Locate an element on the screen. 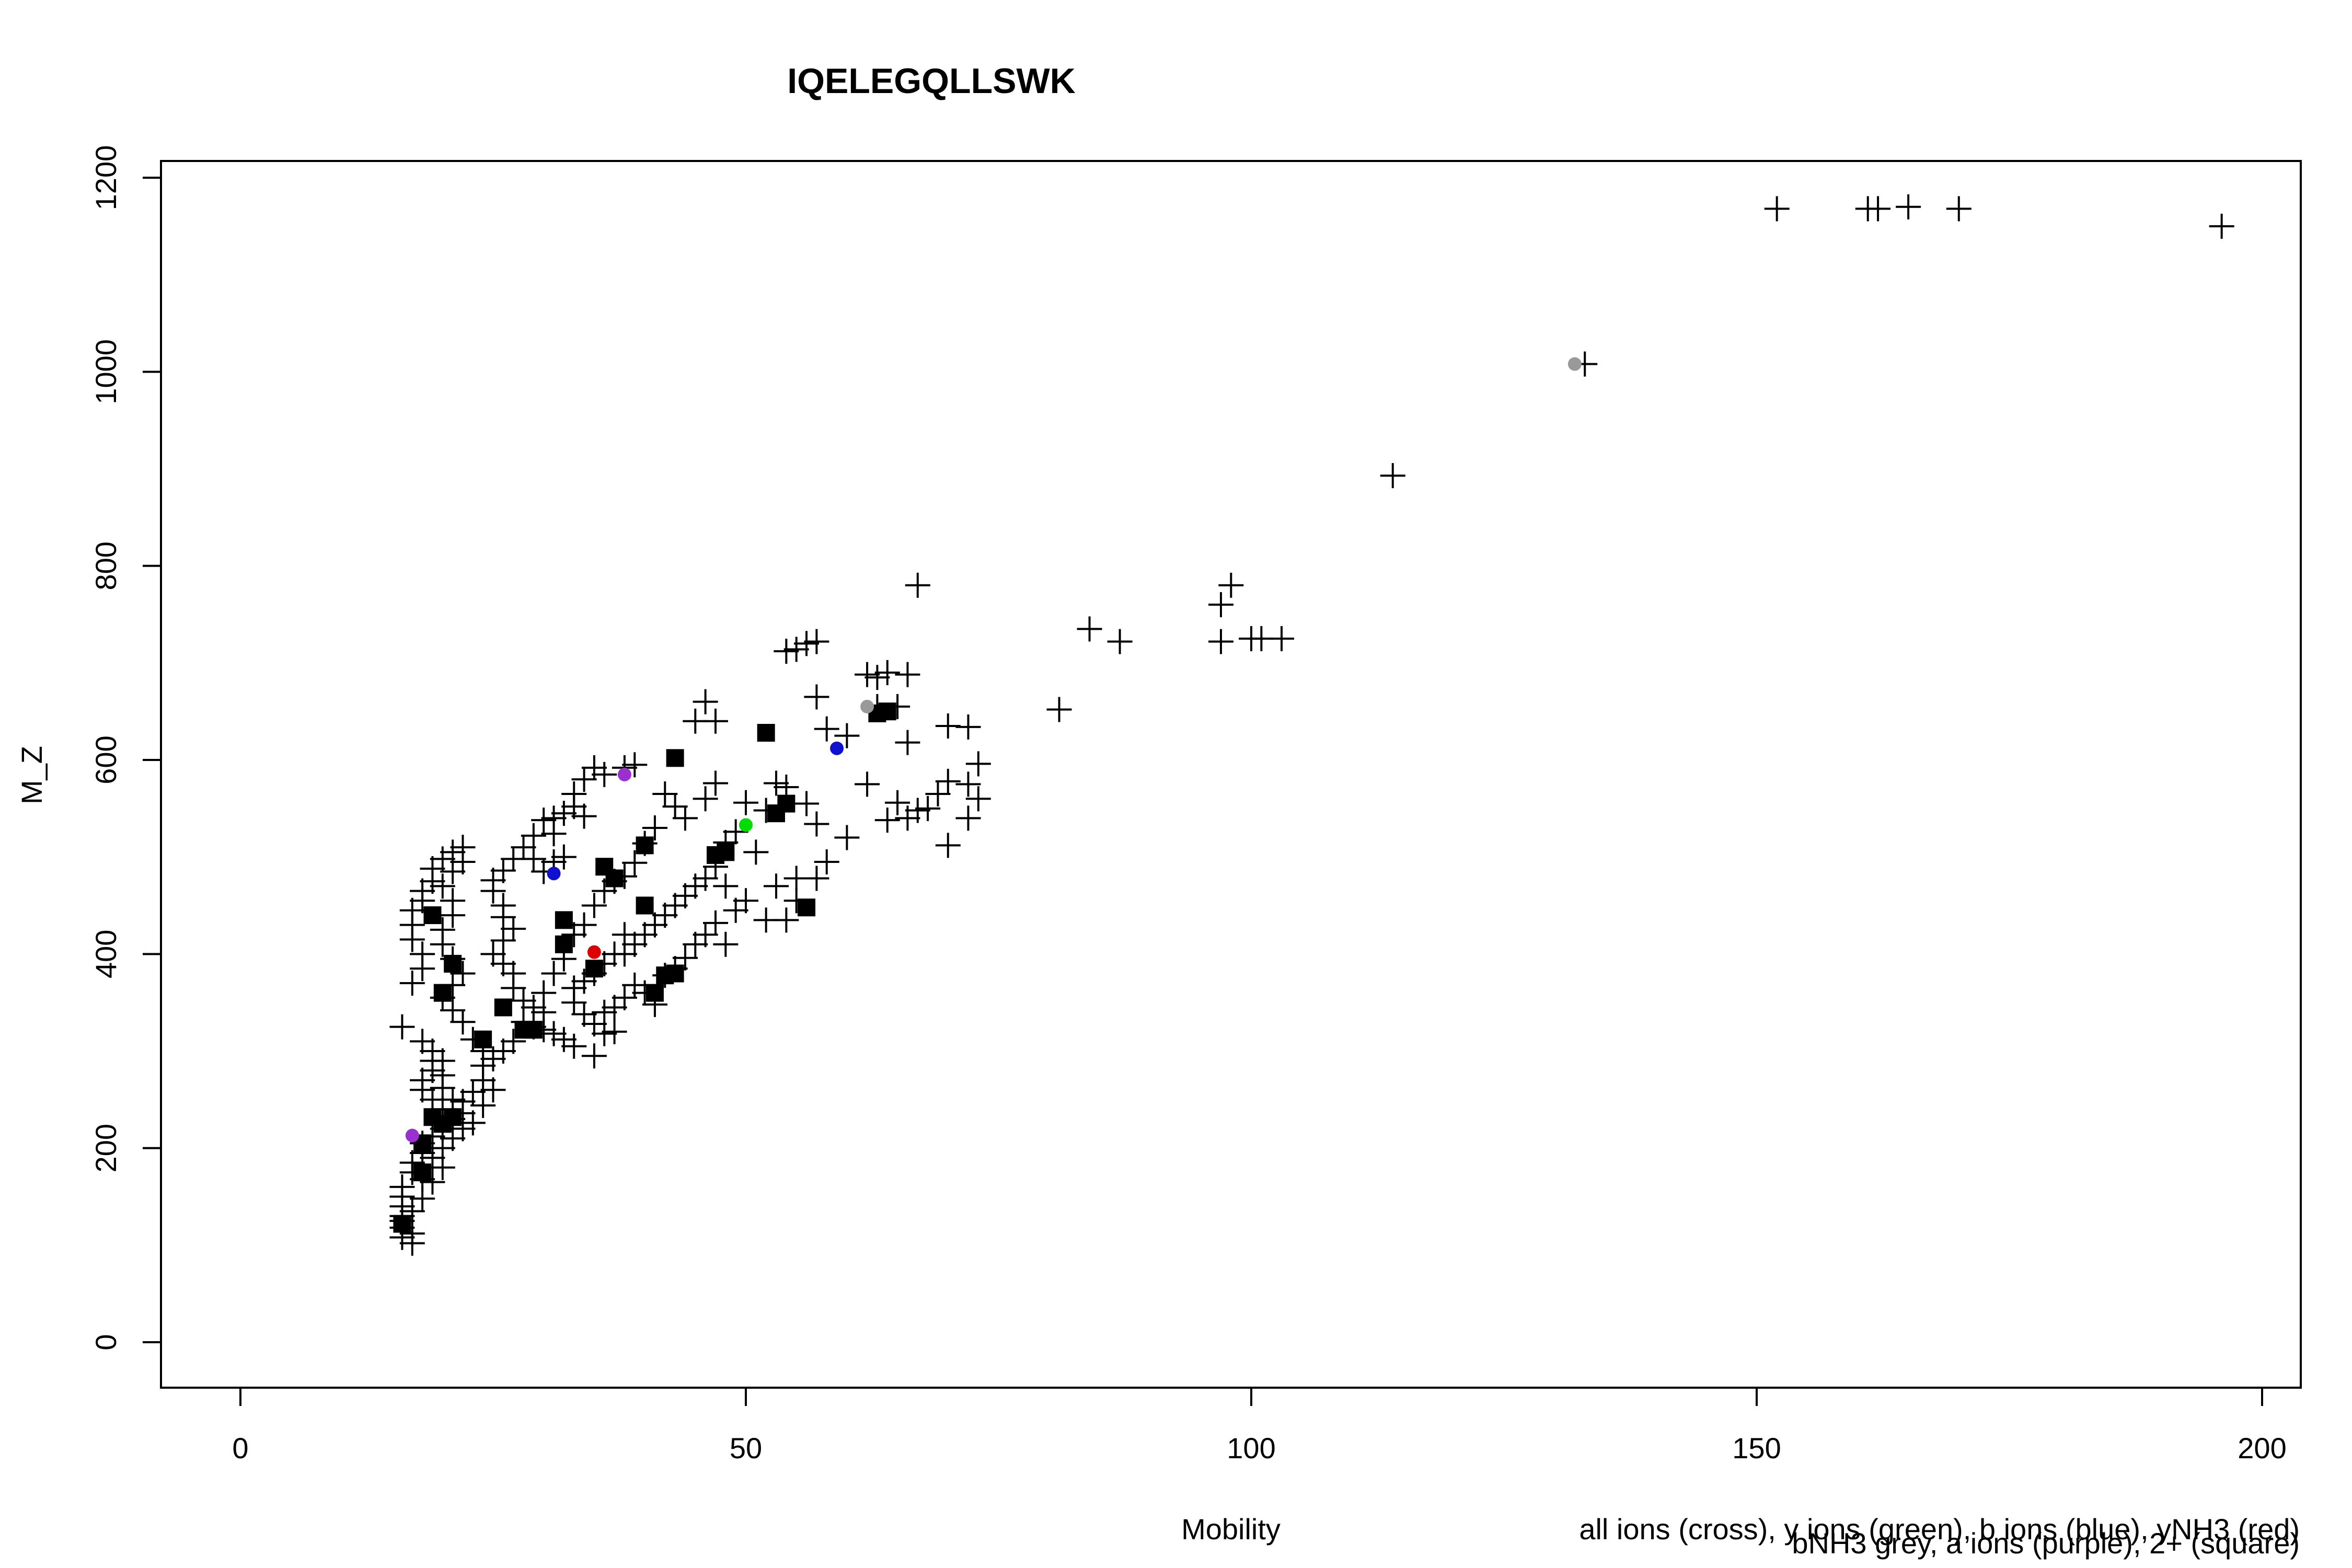  y-tick-label: 1000 is located at coordinates (105, 372).